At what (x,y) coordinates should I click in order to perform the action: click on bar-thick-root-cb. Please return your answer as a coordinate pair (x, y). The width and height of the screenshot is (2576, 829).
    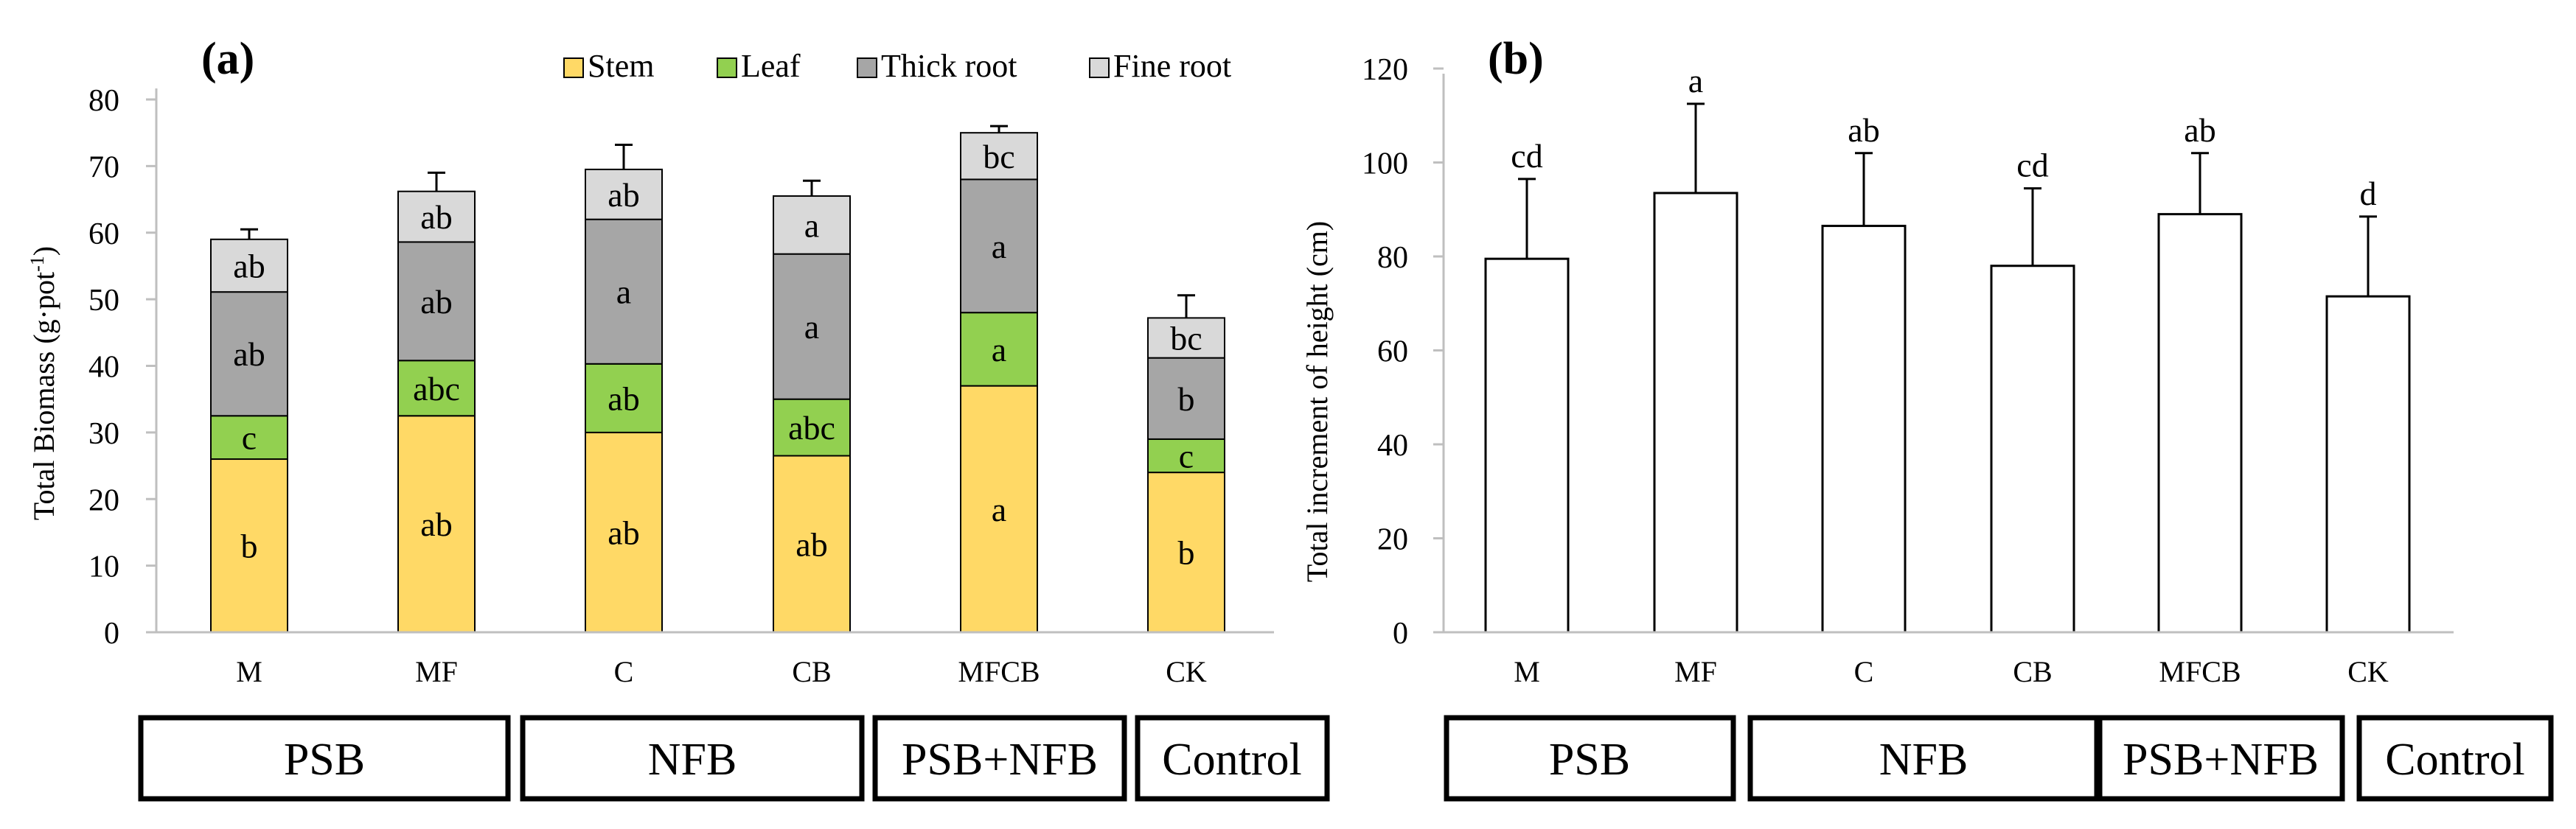
    Looking at the image, I should click on (812, 327).